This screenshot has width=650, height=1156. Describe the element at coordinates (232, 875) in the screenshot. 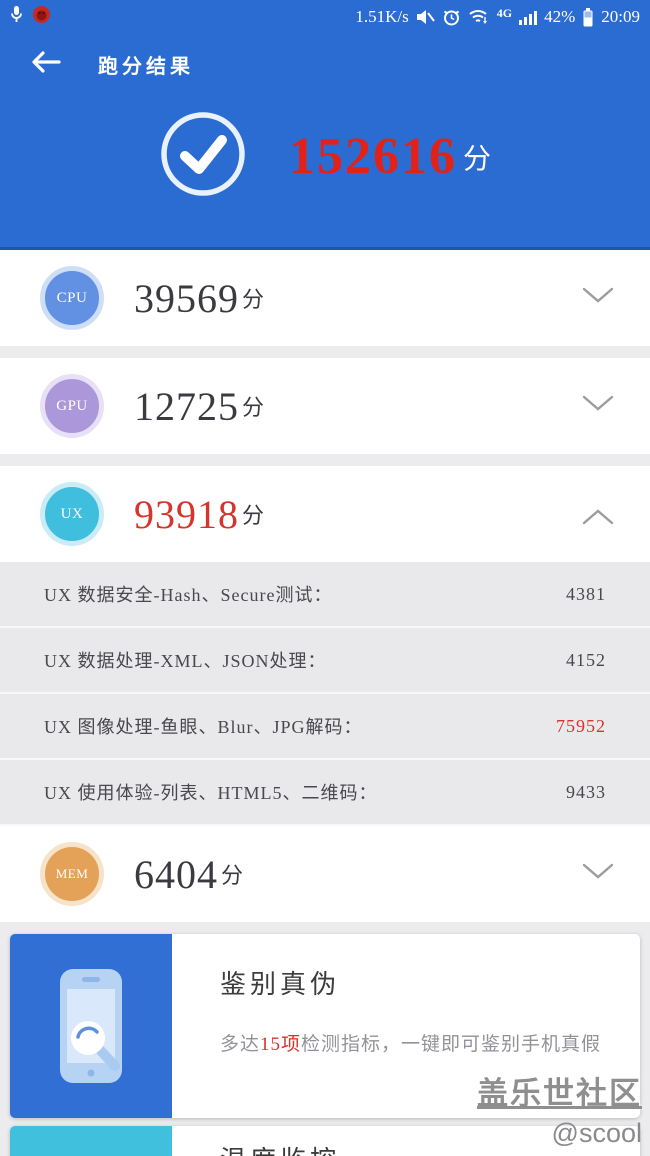

I see `mem-score-unit: 分` at that location.